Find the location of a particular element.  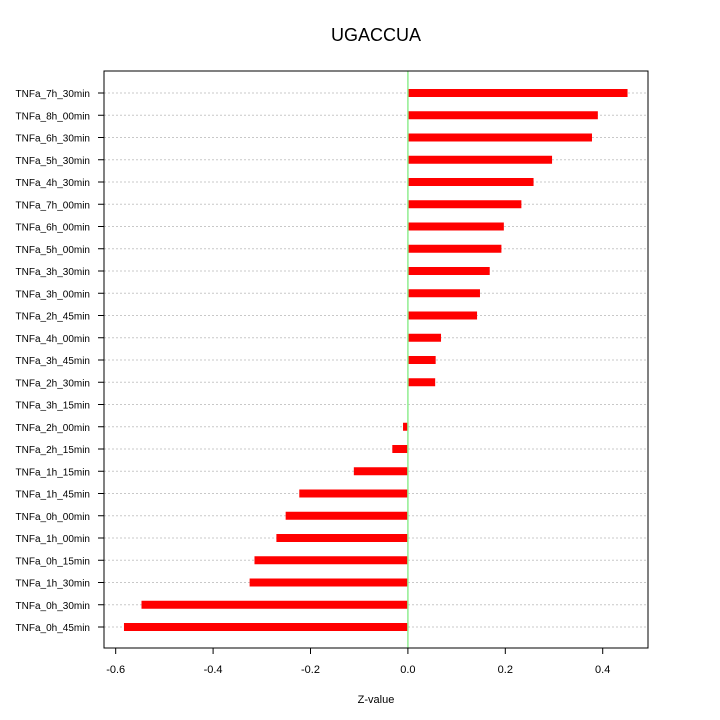

bar-TNFa_2h_15min is located at coordinates (400, 449).